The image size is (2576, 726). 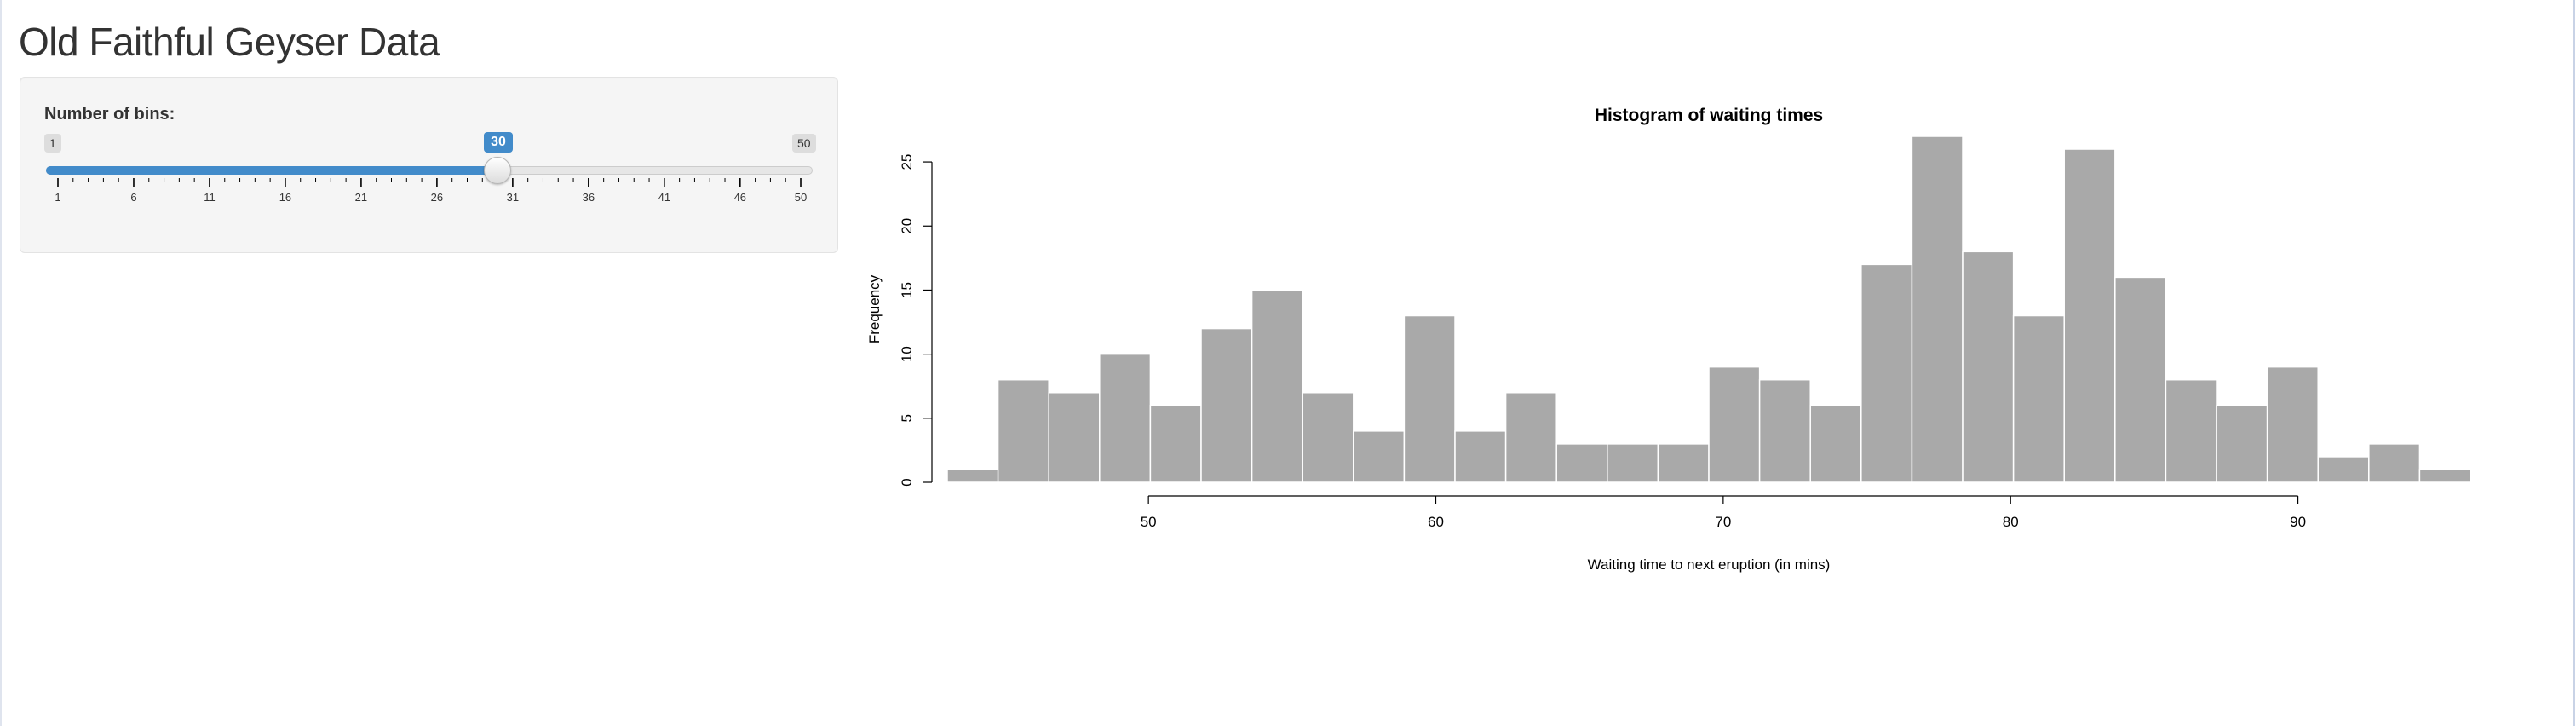 I want to click on slider-ticks: 1 6 11 16 21 26 31 36 41 46 50, so click(x=431, y=191).